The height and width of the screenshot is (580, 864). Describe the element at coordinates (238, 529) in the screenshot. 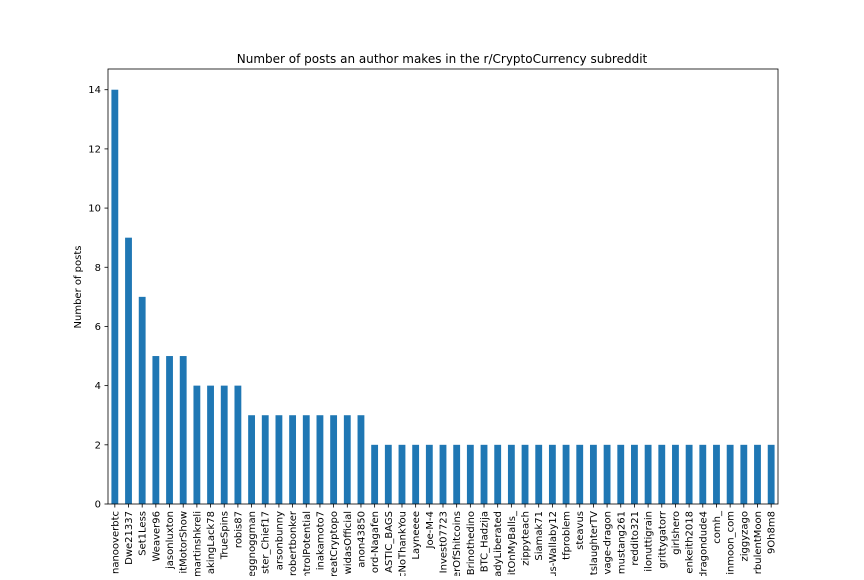

I see `x-tick-label: robis87` at that location.